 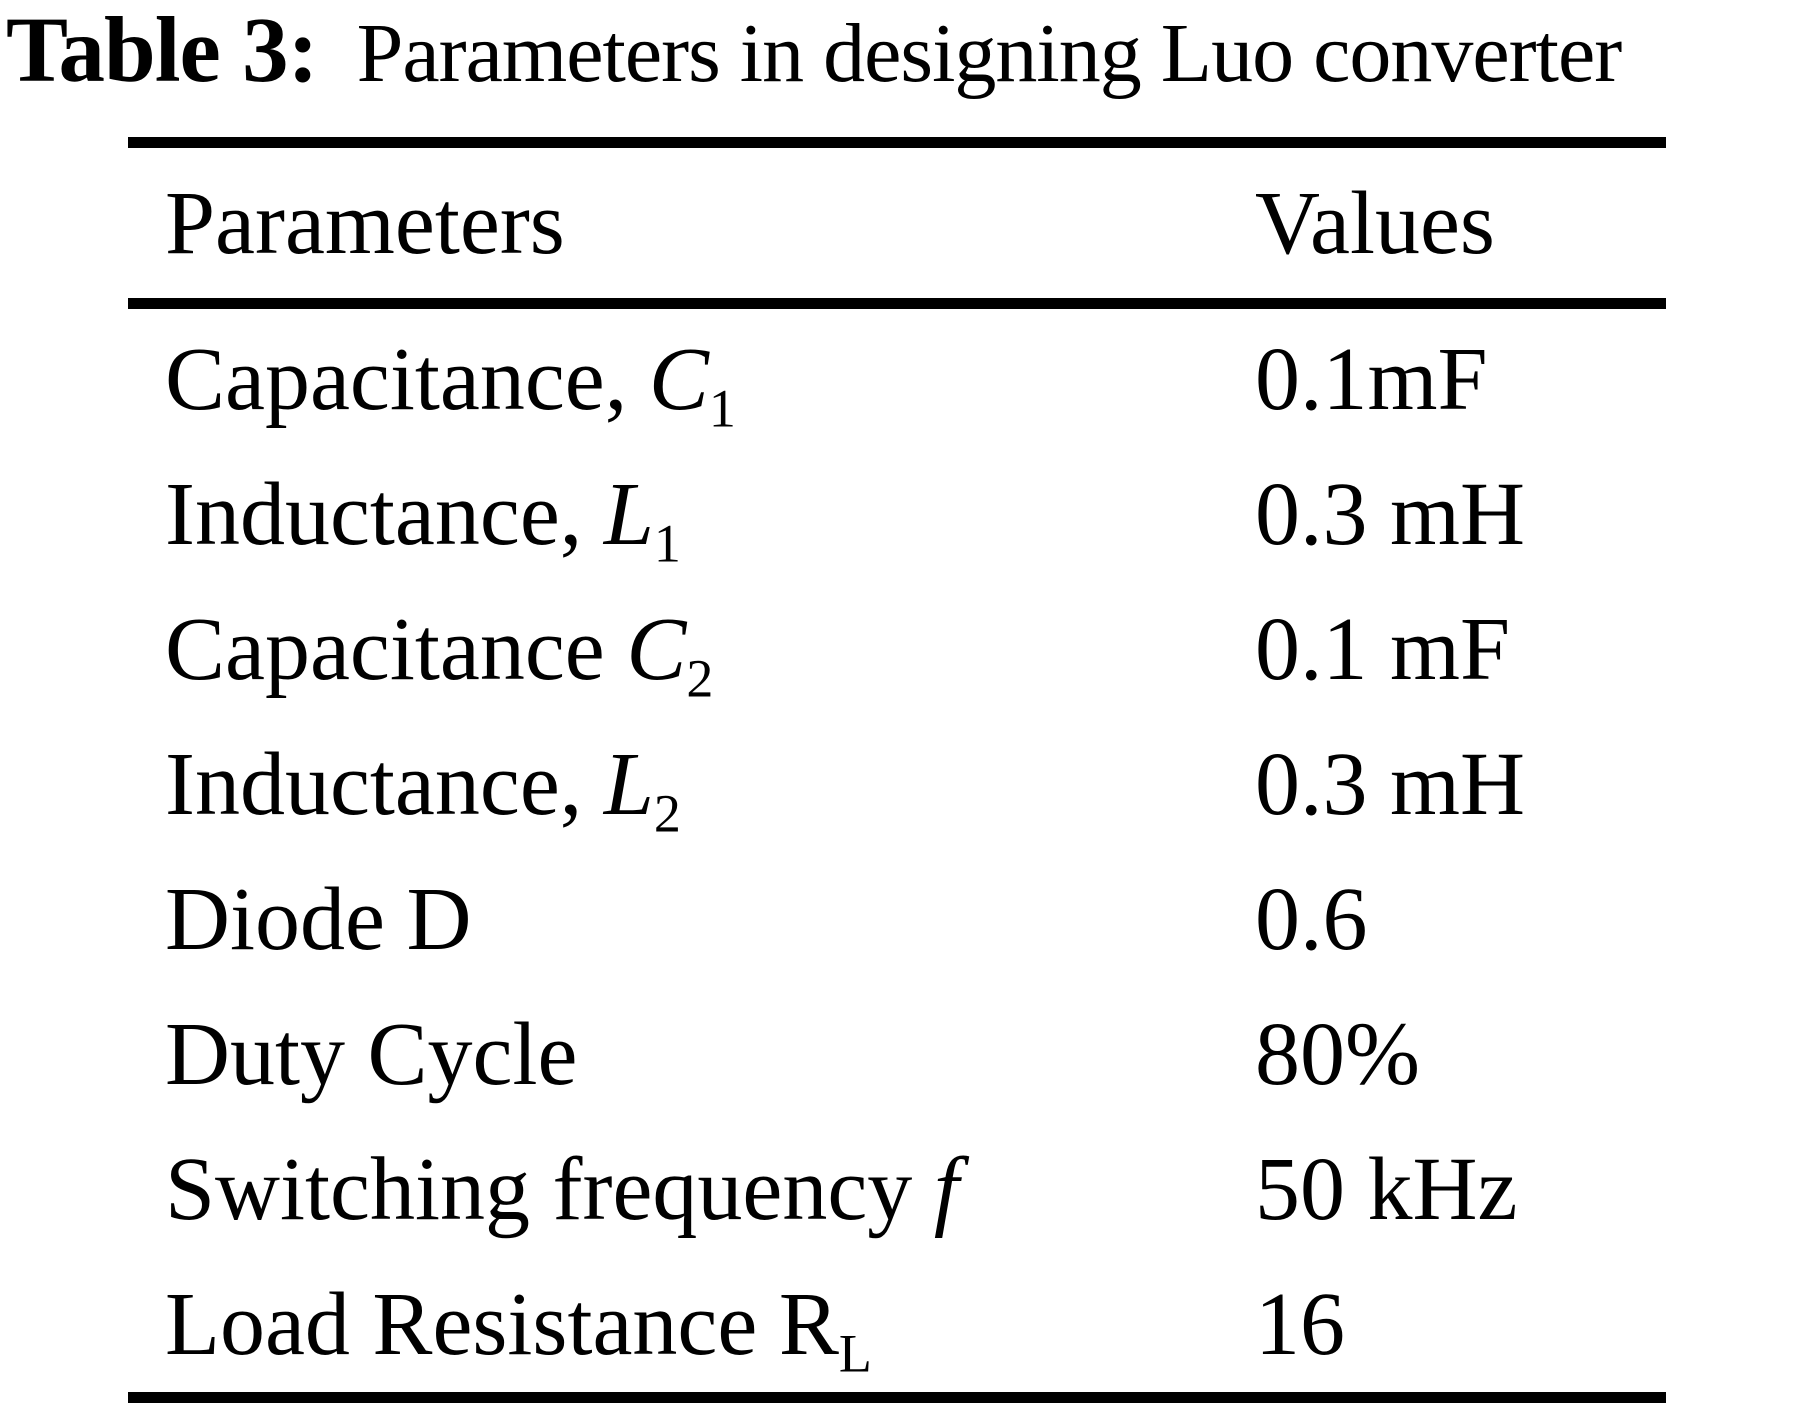 I want to click on table-row: Load Resistance RL 16, so click(x=897, y=1324).